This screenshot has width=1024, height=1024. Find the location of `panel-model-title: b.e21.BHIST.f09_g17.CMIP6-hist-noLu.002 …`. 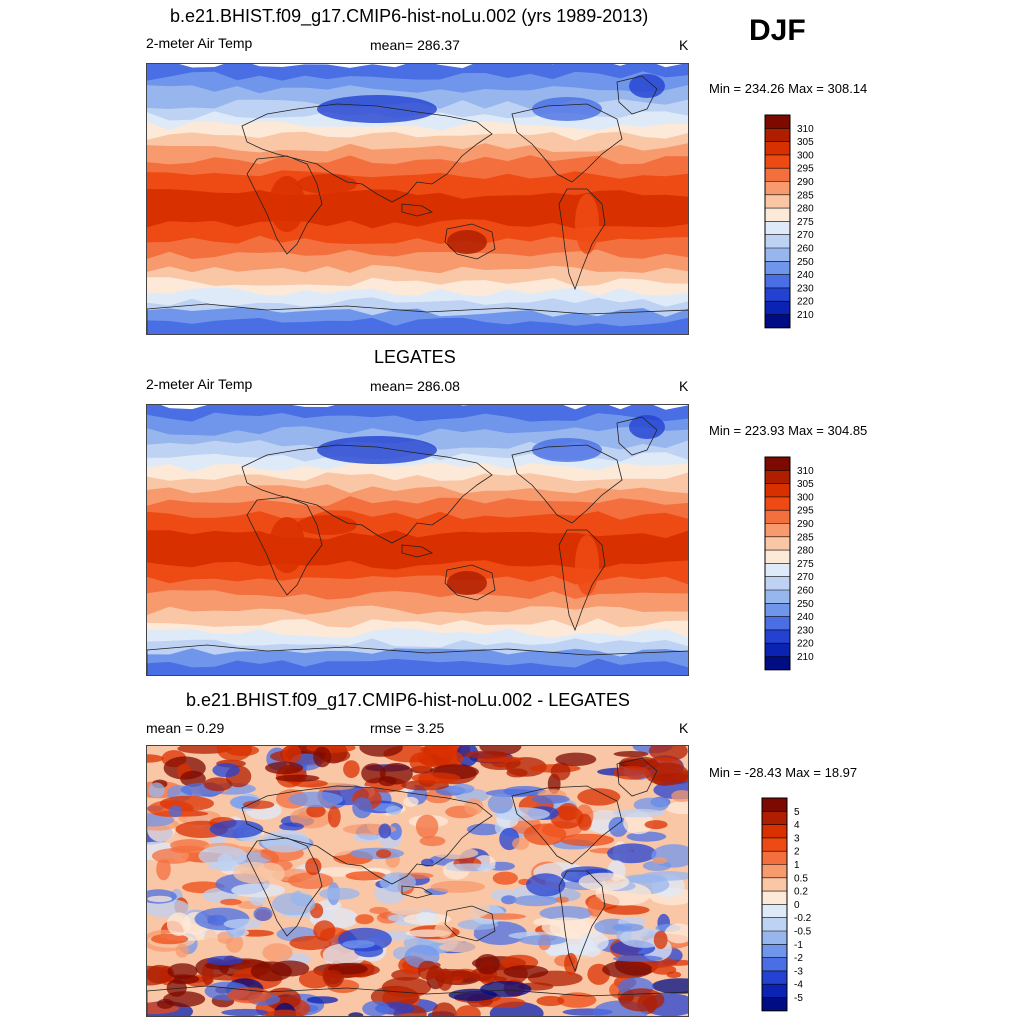

panel-model-title: b.e21.BHIST.f09_g17.CMIP6-hist-noLu.002 … is located at coordinates (409, 16).